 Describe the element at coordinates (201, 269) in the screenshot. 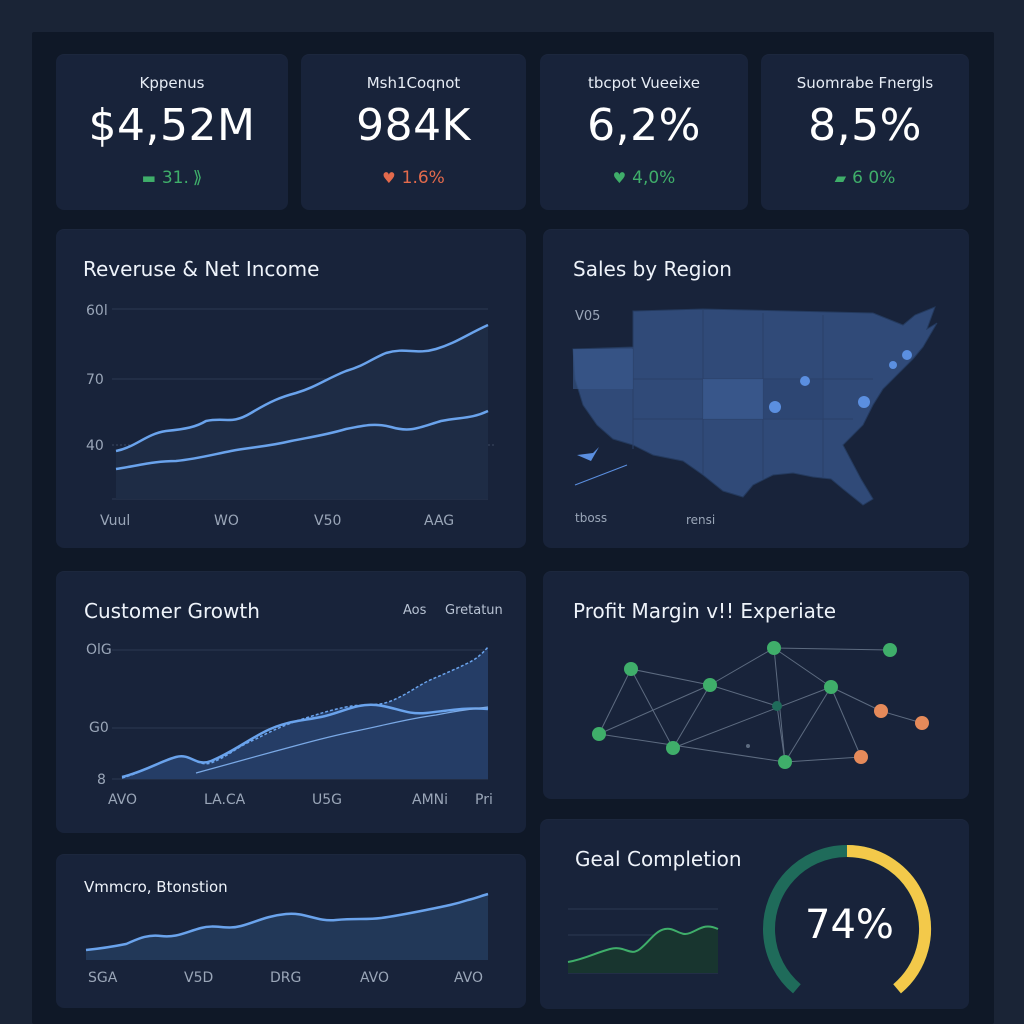

I see `card-title: Reveruse & Net Income` at that location.